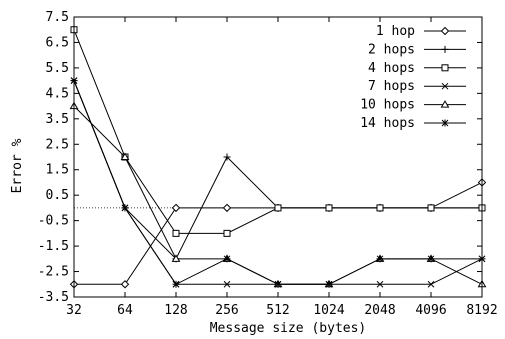 The image size is (505, 339). Describe the element at coordinates (421, 31) in the screenshot. I see `legend-entry: 1 hop` at that location.